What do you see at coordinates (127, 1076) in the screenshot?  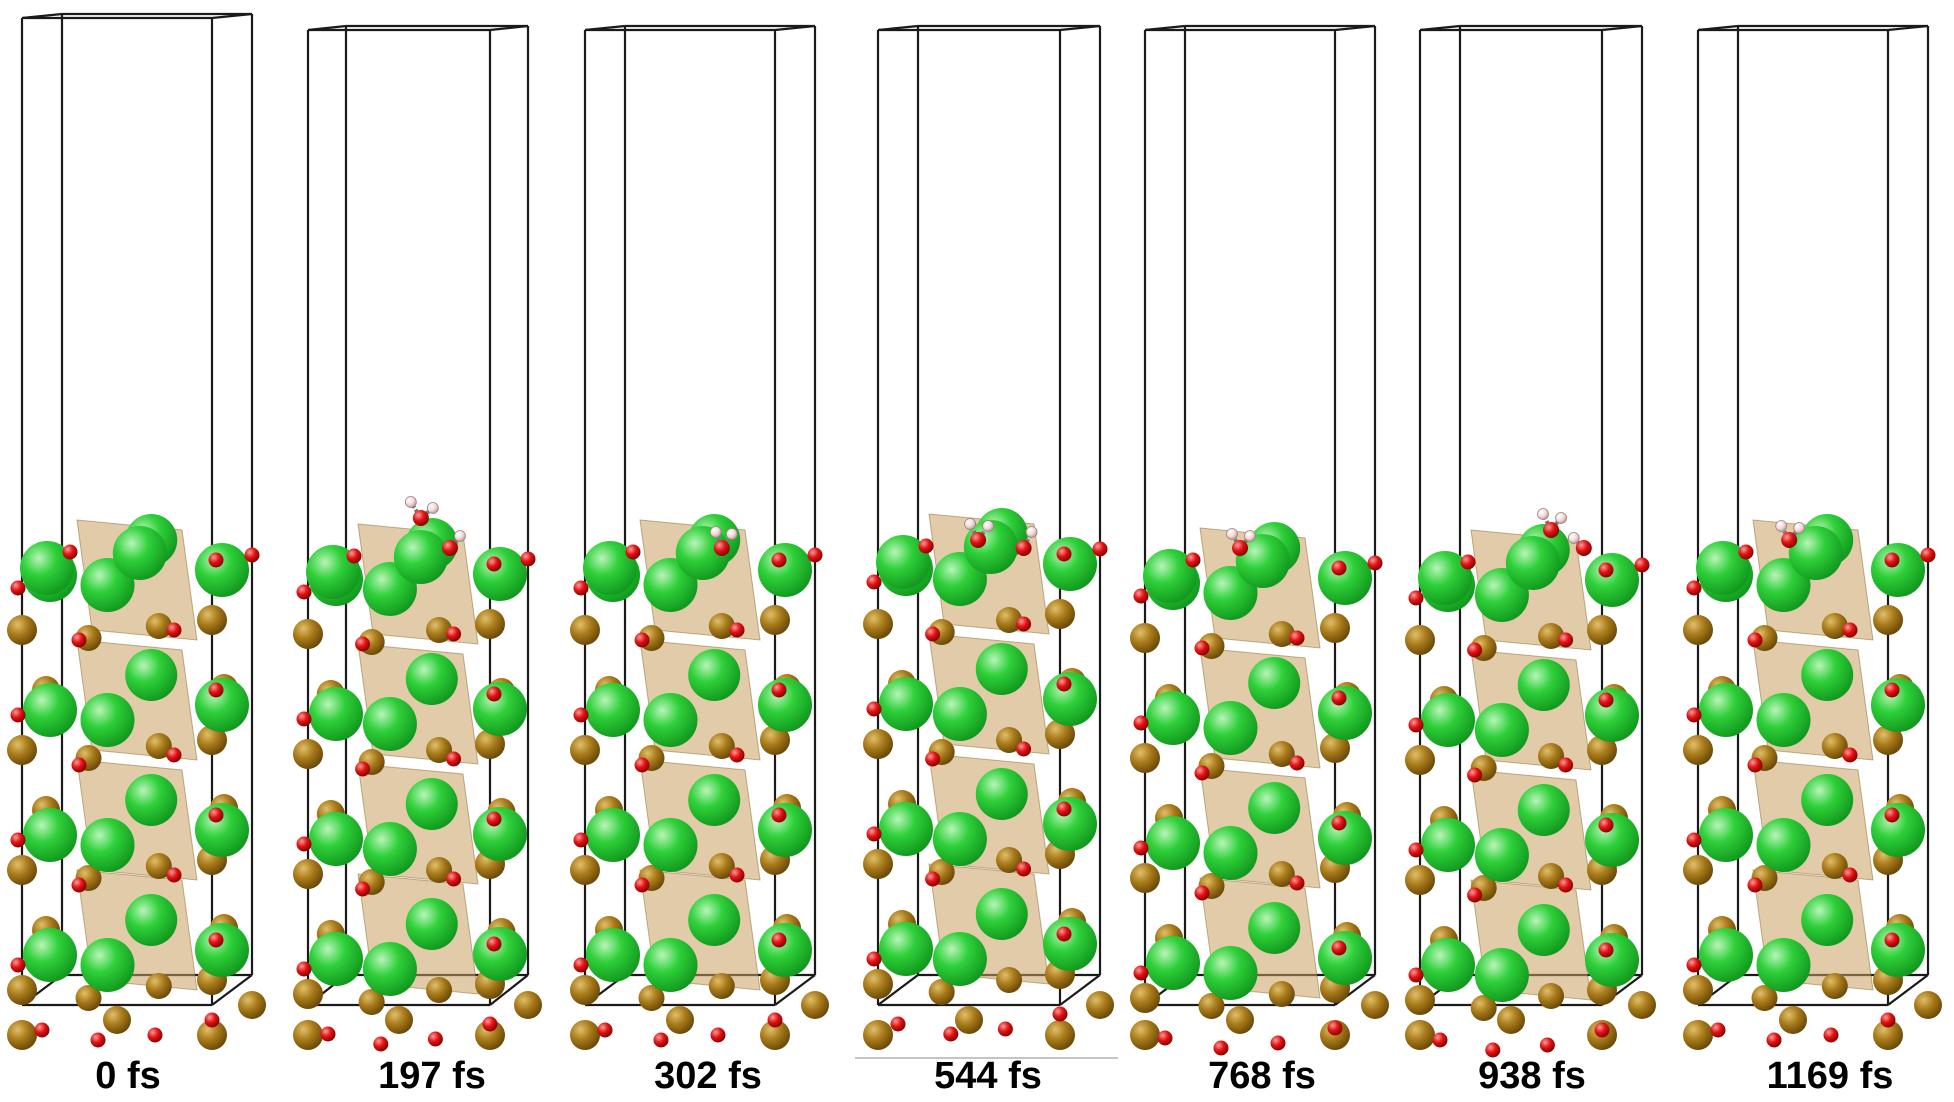 I see `time-label: 0 fs` at bounding box center [127, 1076].